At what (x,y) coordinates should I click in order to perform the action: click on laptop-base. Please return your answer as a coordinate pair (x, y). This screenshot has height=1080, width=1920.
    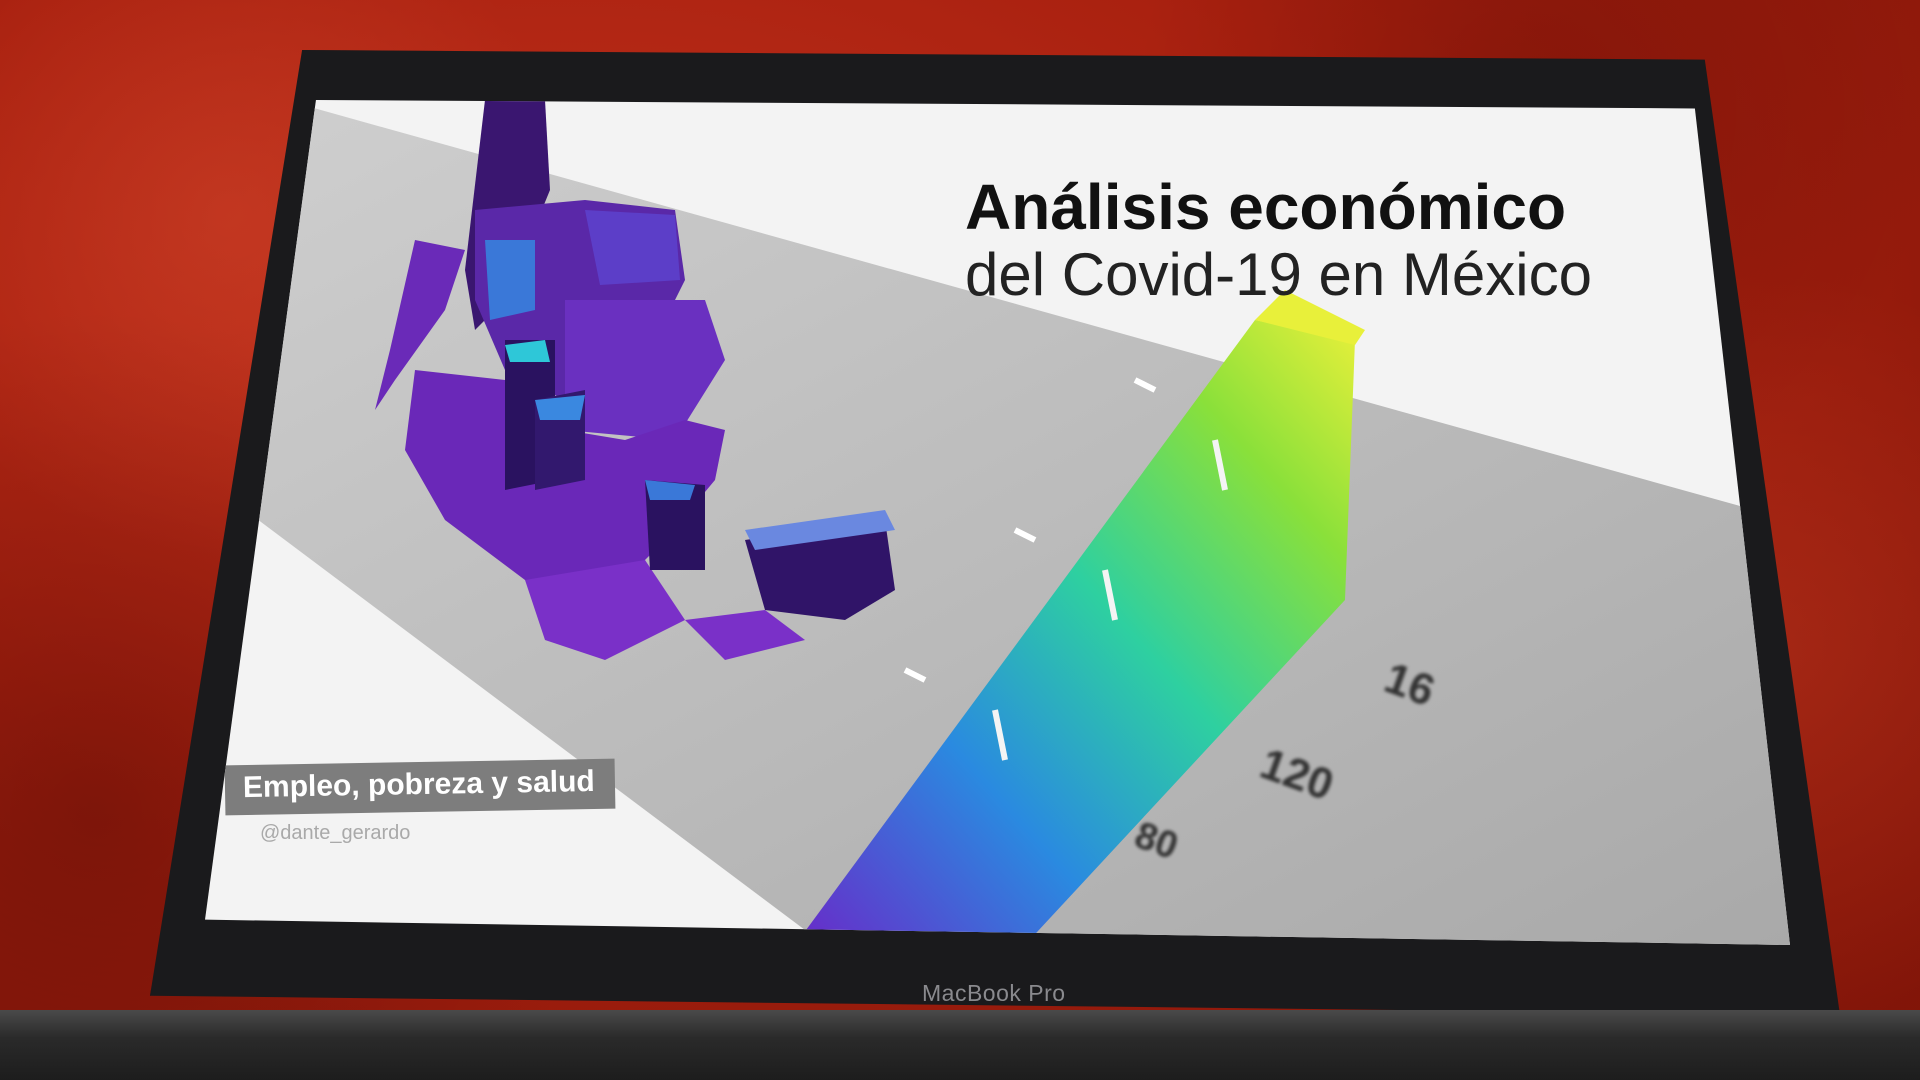
    Looking at the image, I should click on (960, 1045).